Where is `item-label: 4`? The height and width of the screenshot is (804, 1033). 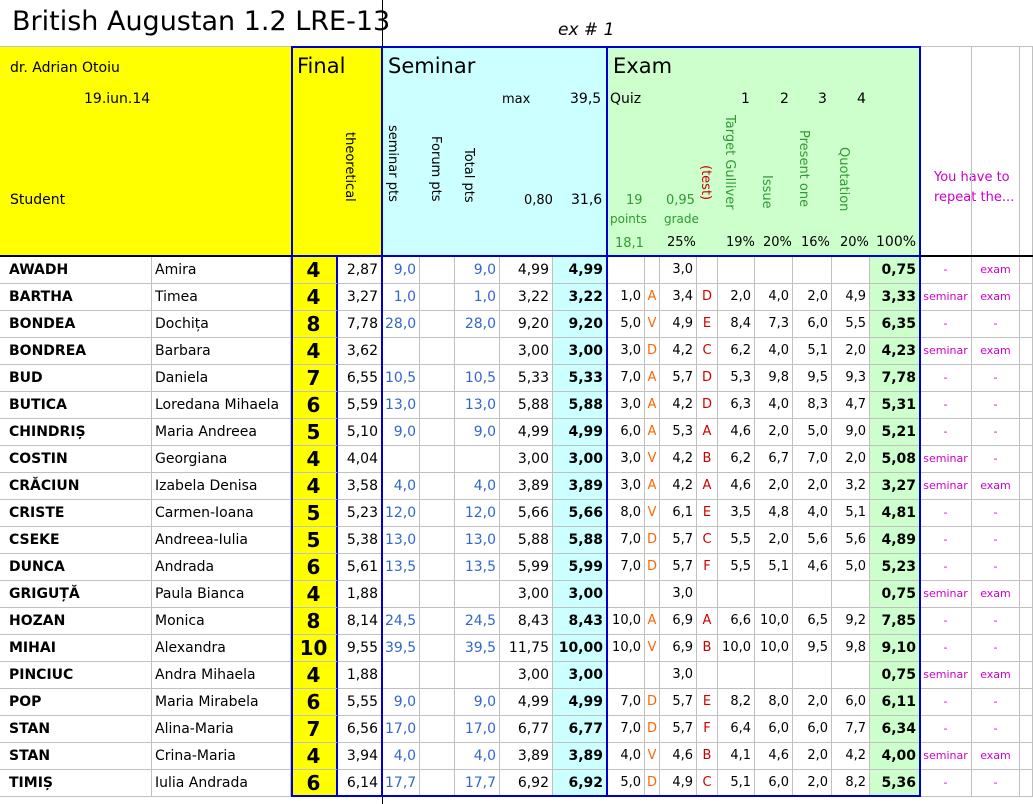
item-label: 4 is located at coordinates (861, 99).